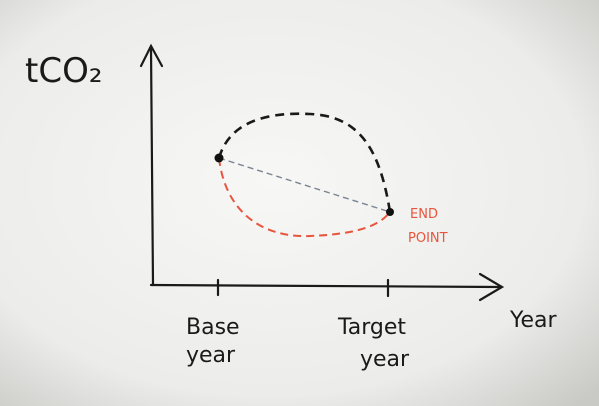  What do you see at coordinates (63, 71) in the screenshot?
I see `y-axis-label: tCO₂` at bounding box center [63, 71].